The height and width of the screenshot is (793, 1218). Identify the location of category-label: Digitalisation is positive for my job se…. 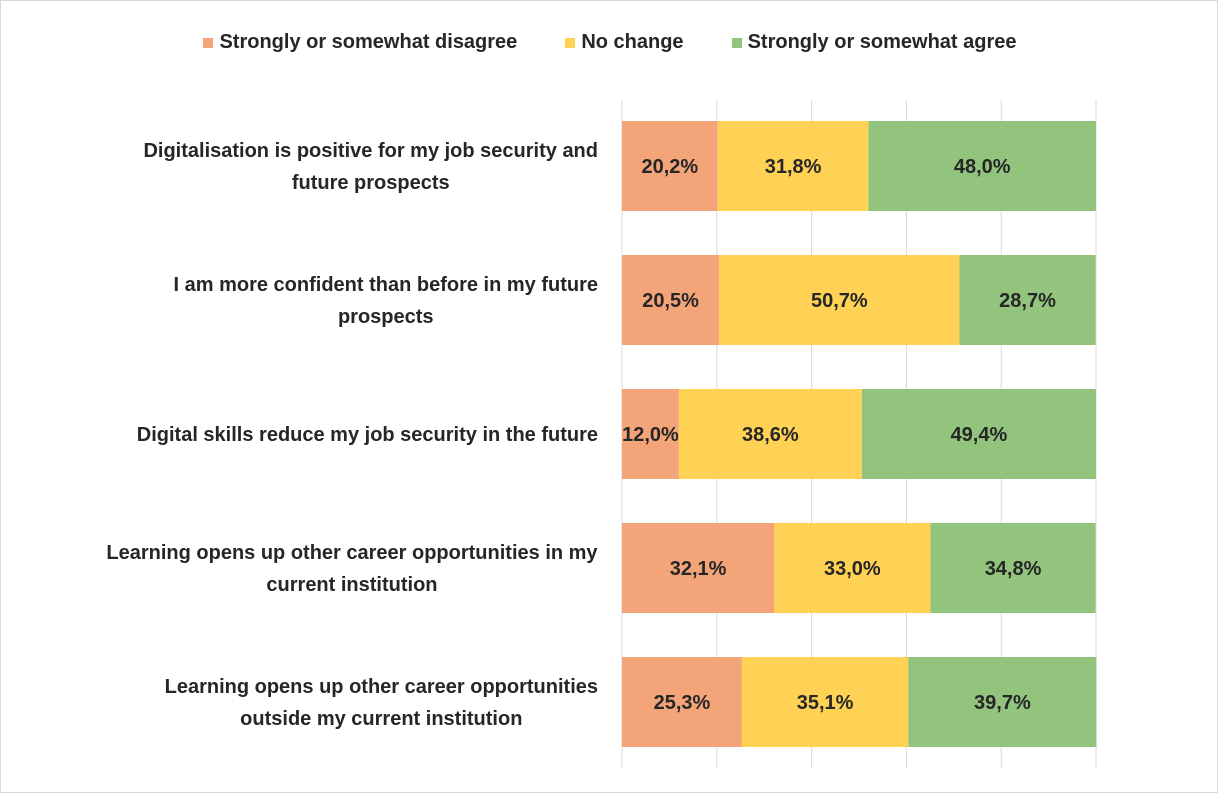
(370, 167).